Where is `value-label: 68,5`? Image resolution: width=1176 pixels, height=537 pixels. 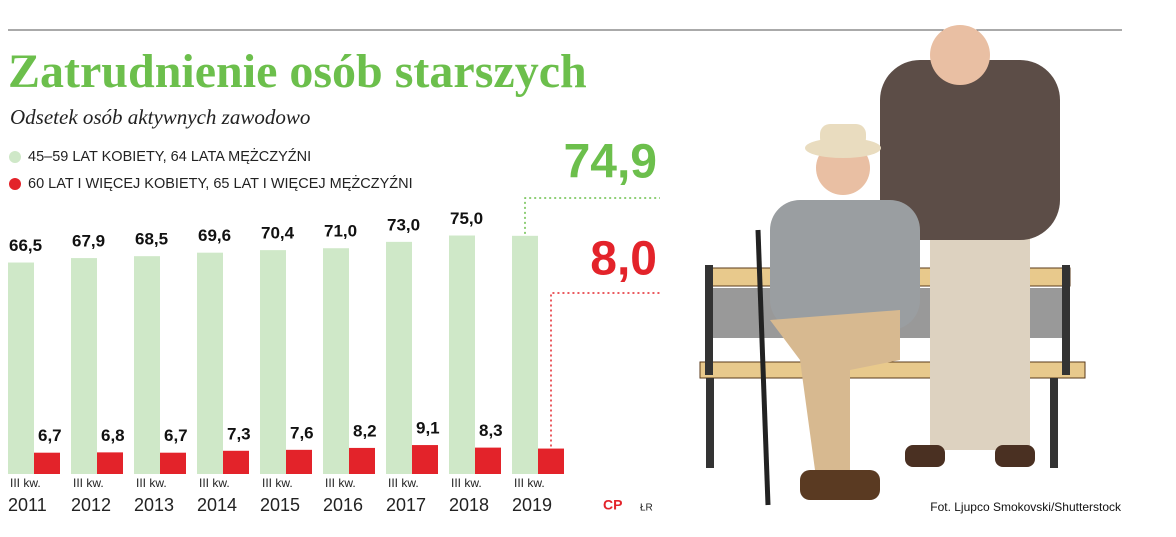 value-label: 68,5 is located at coordinates (151, 239).